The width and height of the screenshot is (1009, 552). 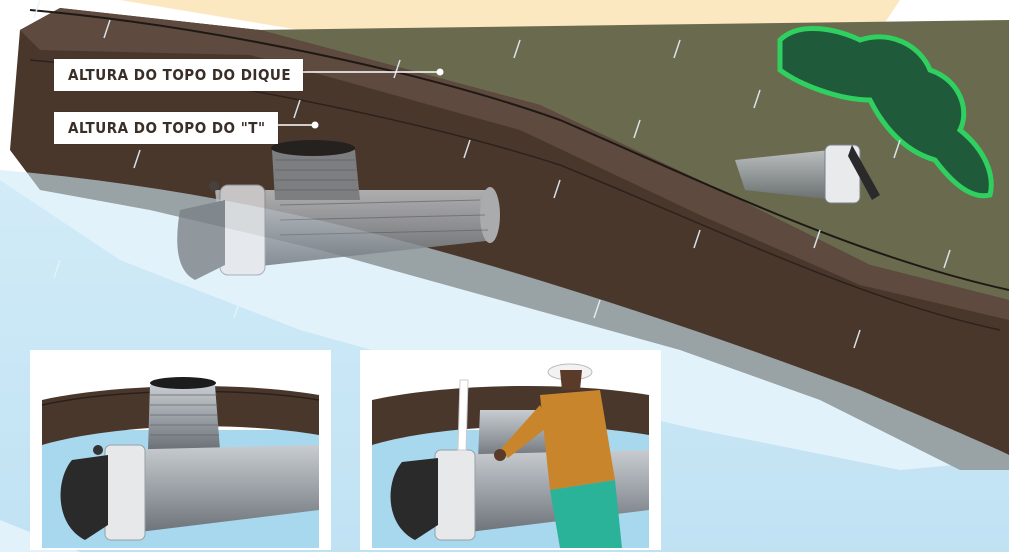 What do you see at coordinates (463, 415) in the screenshot?
I see `measuring-stick-icon` at bounding box center [463, 415].